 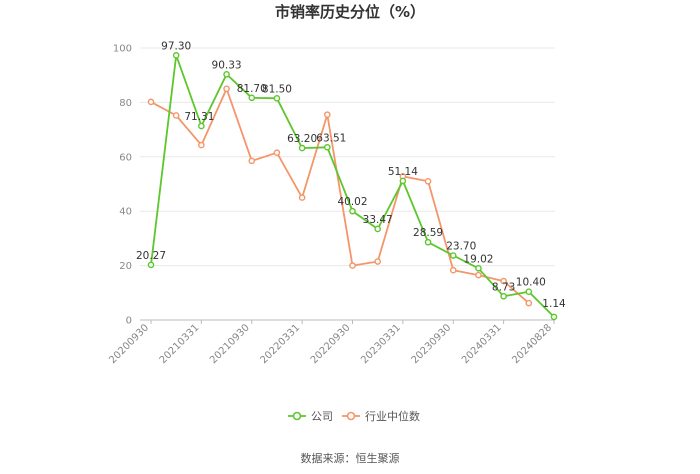 I want to click on legend-label: 行业中位数, so click(x=392, y=416).